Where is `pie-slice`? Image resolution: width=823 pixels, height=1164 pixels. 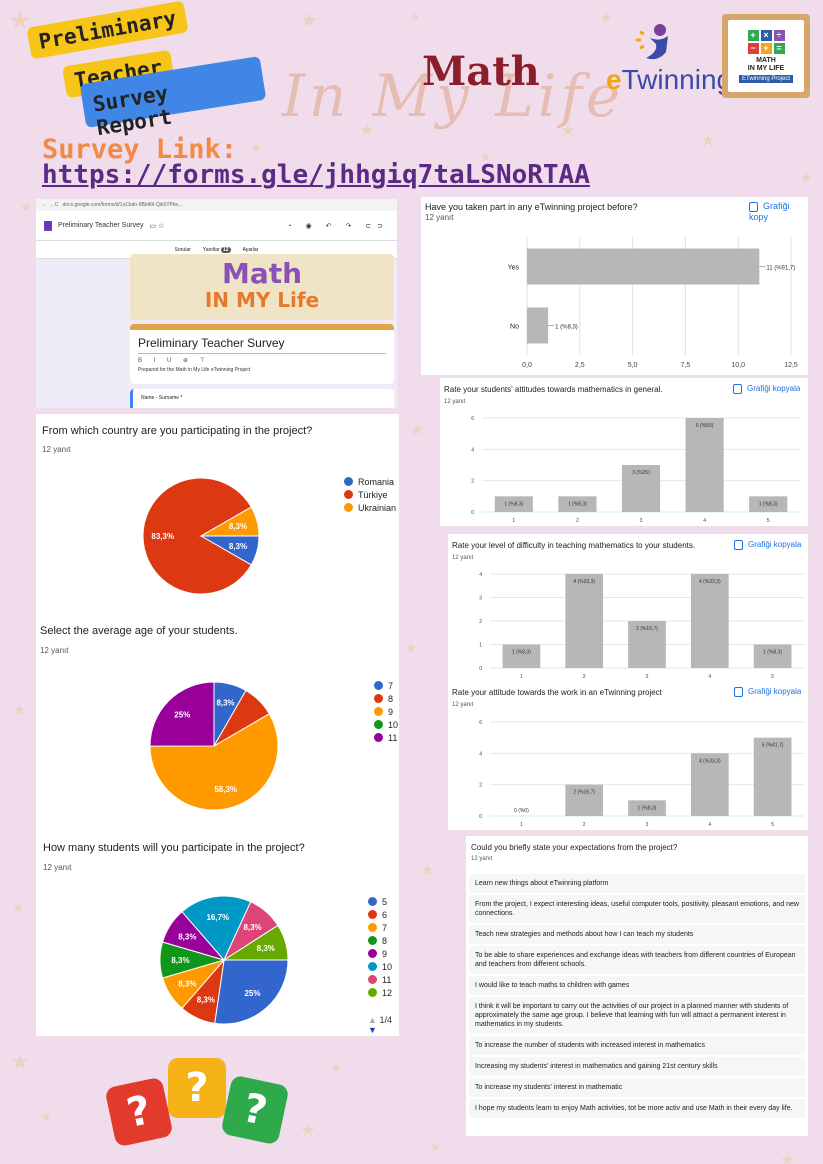 pie-slice is located at coordinates (229, 521).